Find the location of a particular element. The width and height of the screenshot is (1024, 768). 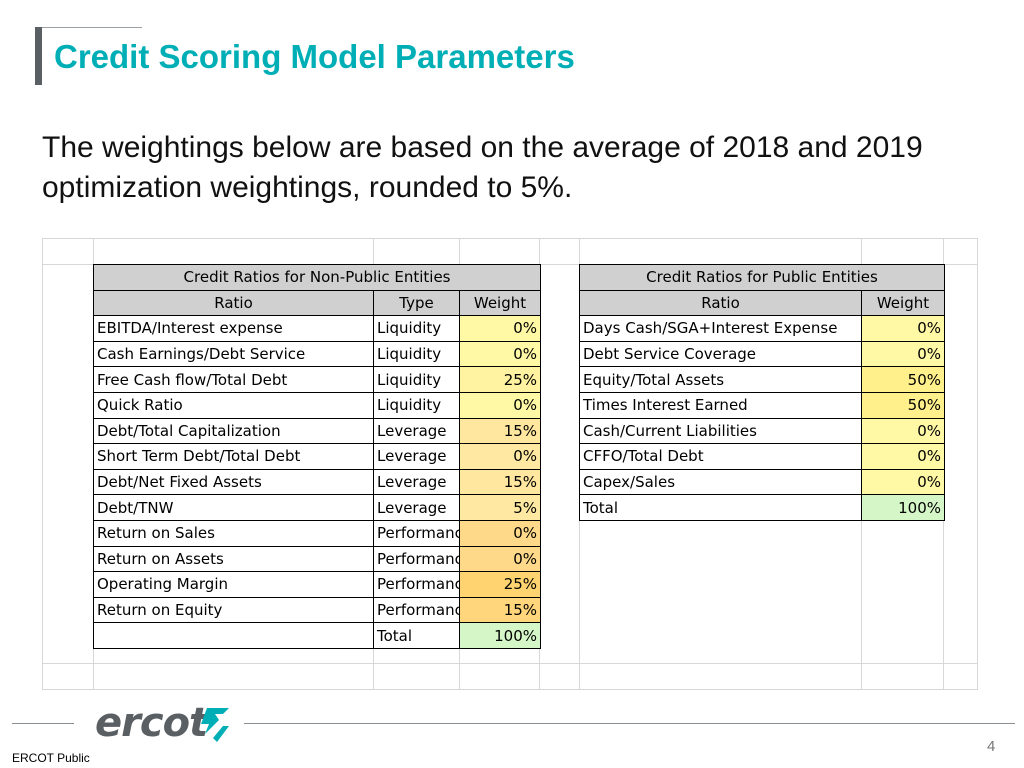

table-row: Equity/Total Assets 50% is located at coordinates (762, 379).